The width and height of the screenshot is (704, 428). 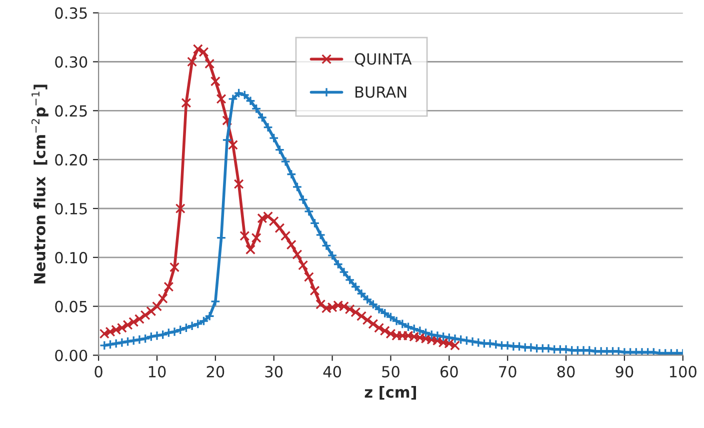 I want to click on x-tick-label: 80, so click(x=566, y=372).